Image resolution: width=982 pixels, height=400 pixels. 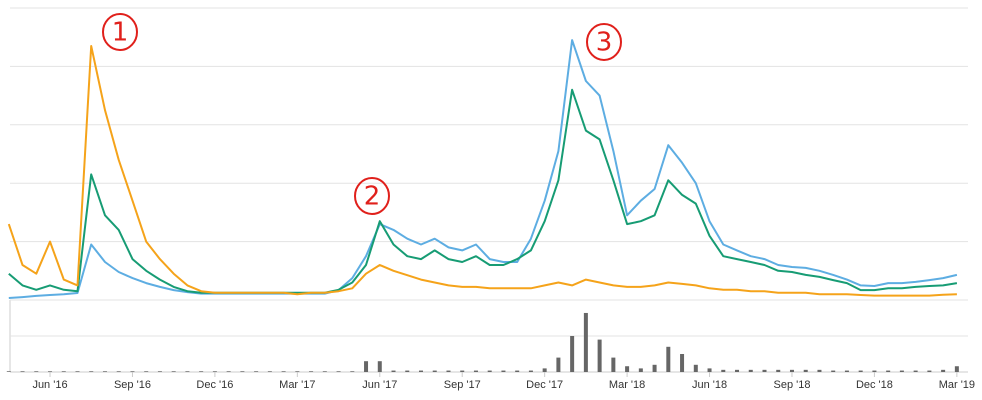 I want to click on x-tick-label: Mar '18, so click(x=627, y=385).